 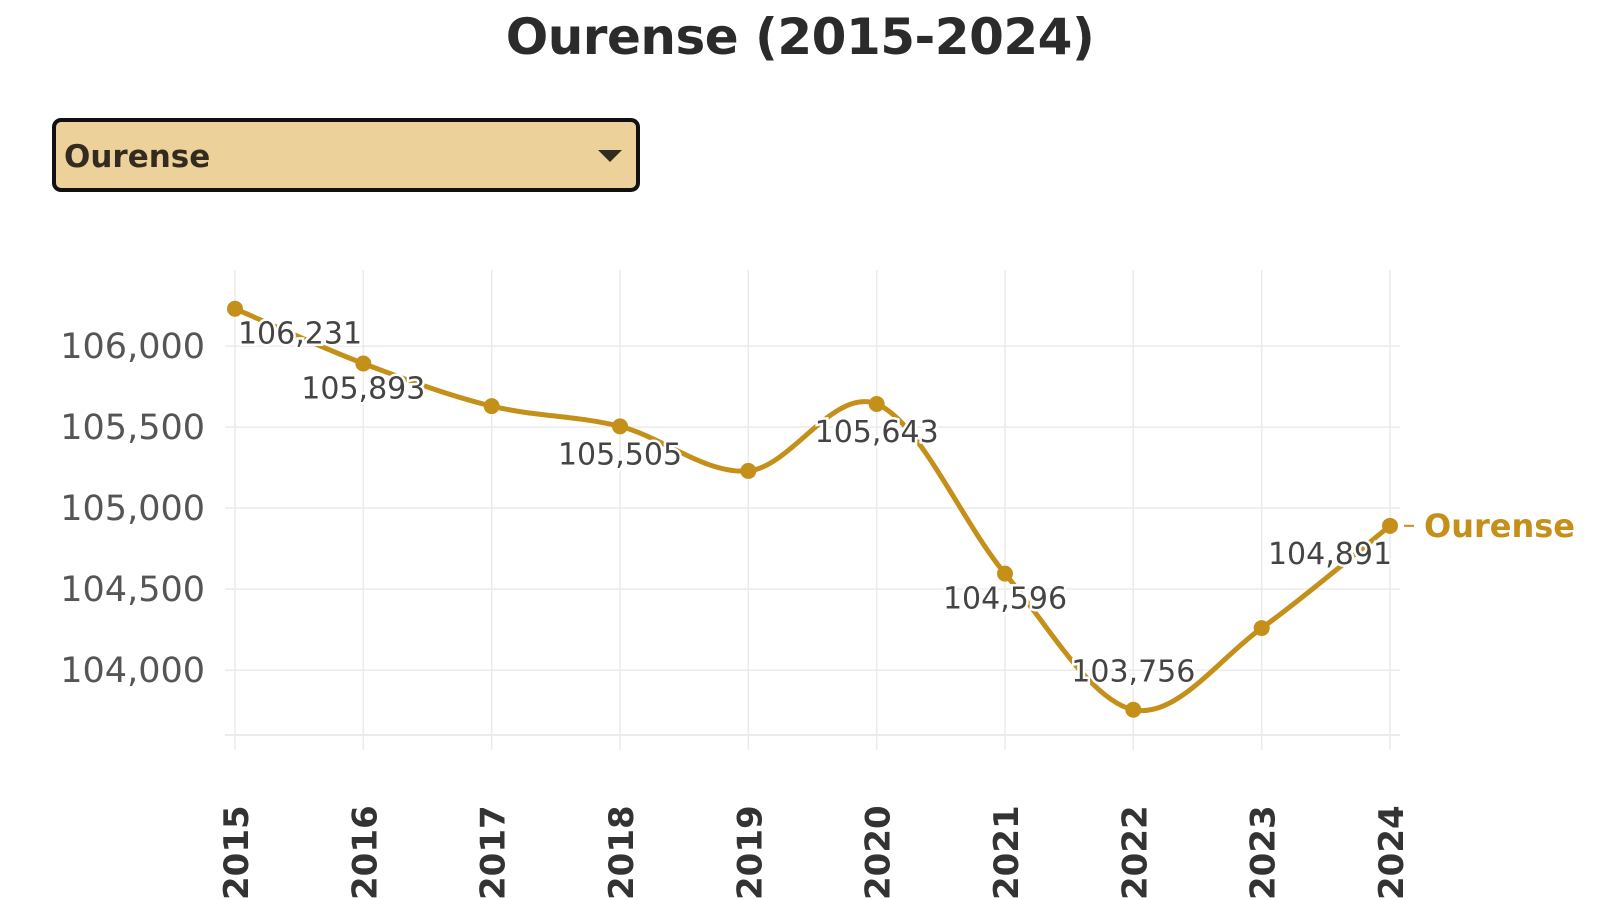 I want to click on x-tick-label: 2024, so click(x=1392, y=852).